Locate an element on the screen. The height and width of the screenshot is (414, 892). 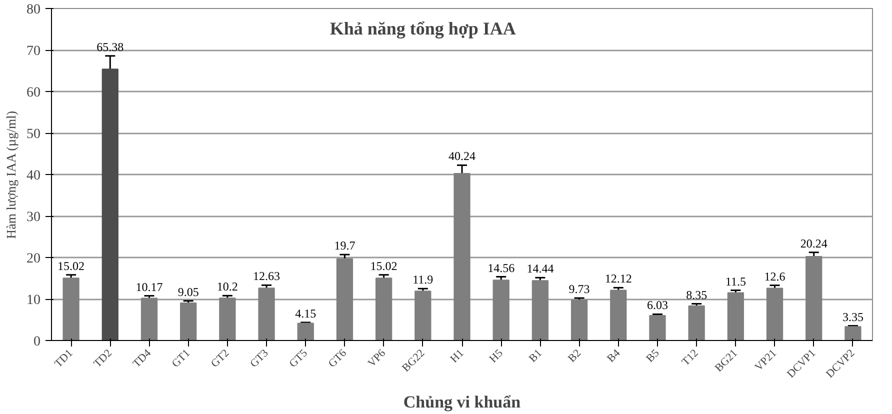
x-tick-label: GT1 is located at coordinates (181, 358).